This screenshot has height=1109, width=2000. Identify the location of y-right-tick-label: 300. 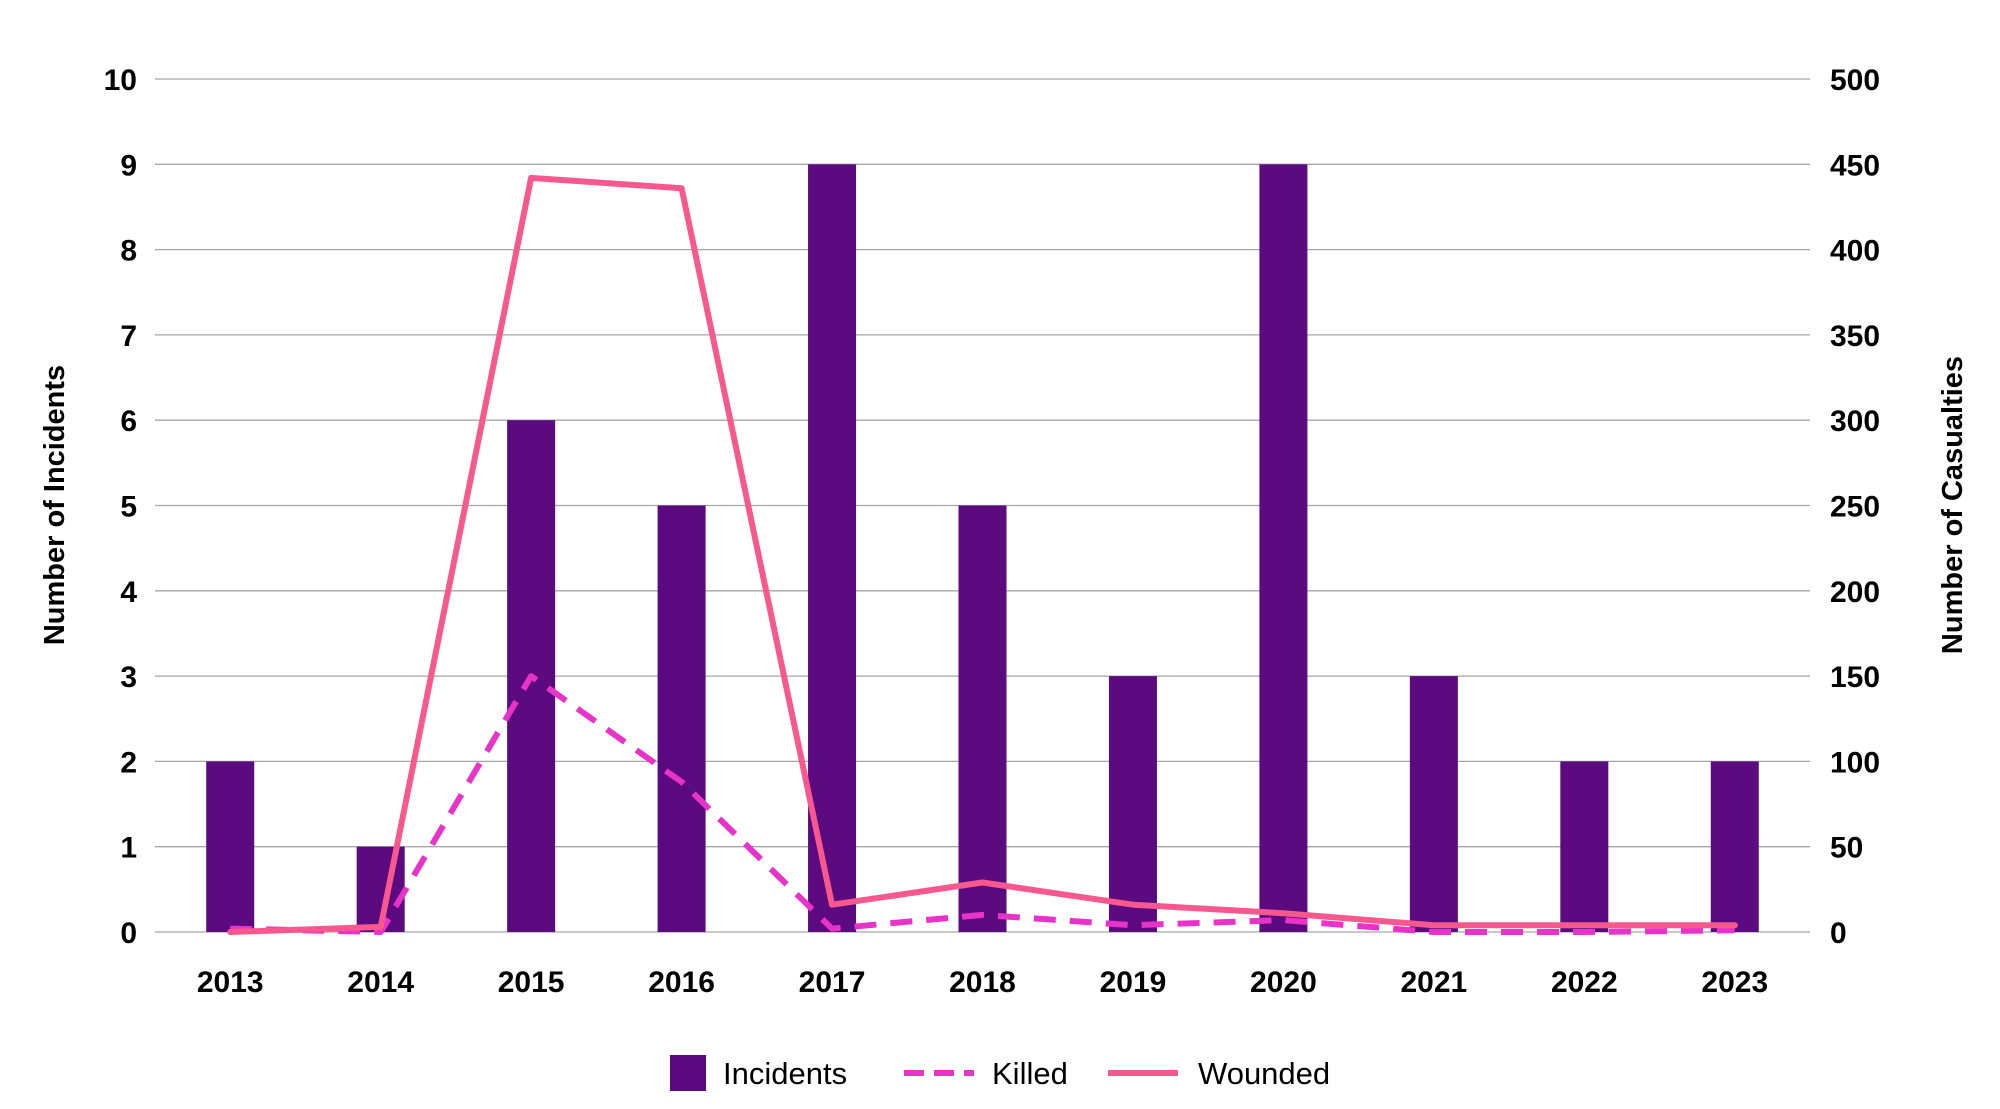
(1855, 421).